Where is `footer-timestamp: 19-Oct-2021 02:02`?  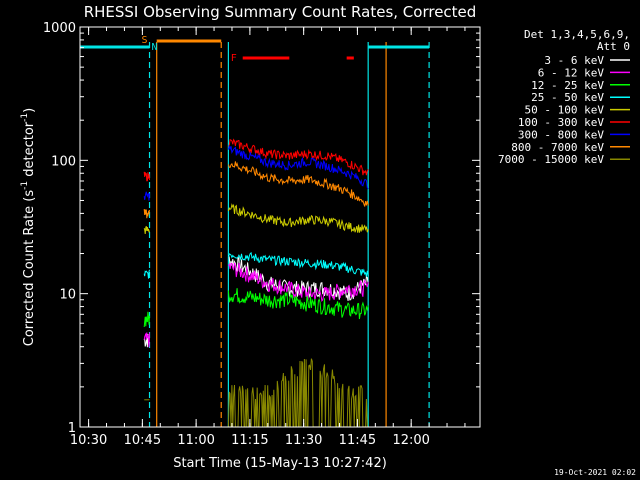
footer-timestamp: 19-Oct-2021 02:02 is located at coordinates (595, 472).